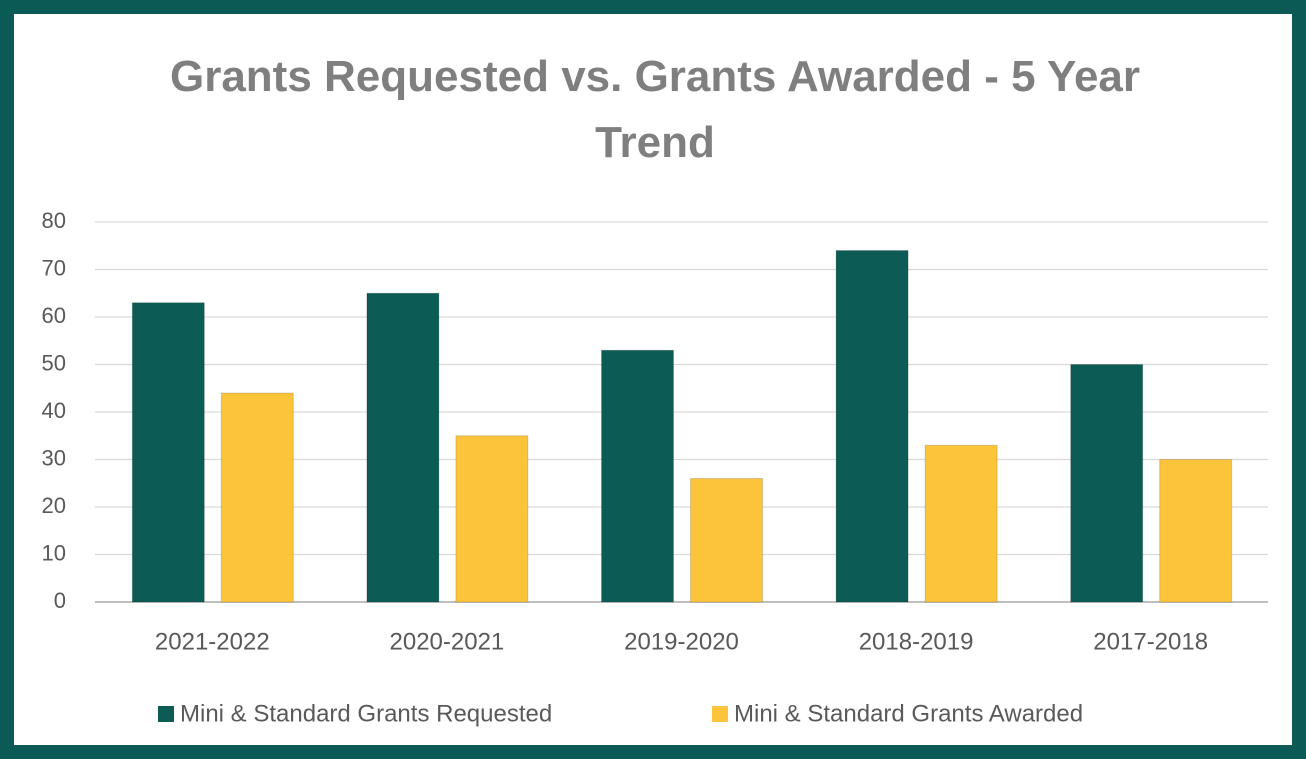 The width and height of the screenshot is (1306, 759). What do you see at coordinates (54, 410) in the screenshot?
I see `y-tick-label: 40` at bounding box center [54, 410].